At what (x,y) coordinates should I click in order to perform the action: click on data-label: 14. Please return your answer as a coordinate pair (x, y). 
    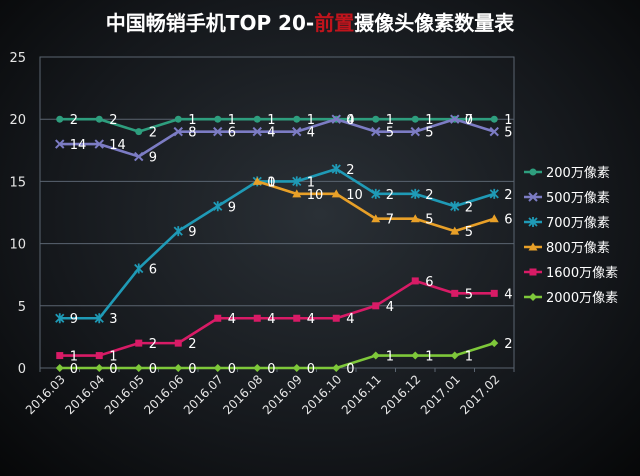
    Looking at the image, I should click on (78, 145).